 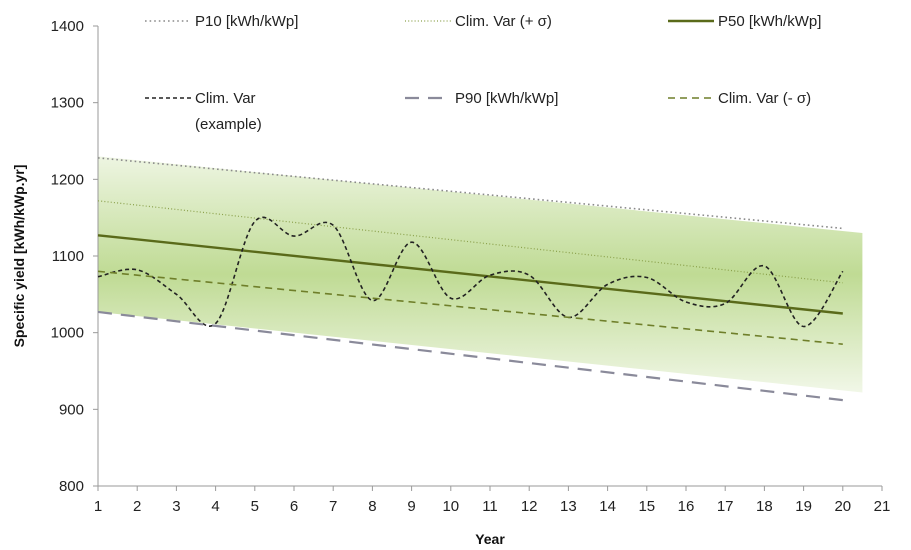 I want to click on x-tick-label: 16, so click(x=686, y=506).